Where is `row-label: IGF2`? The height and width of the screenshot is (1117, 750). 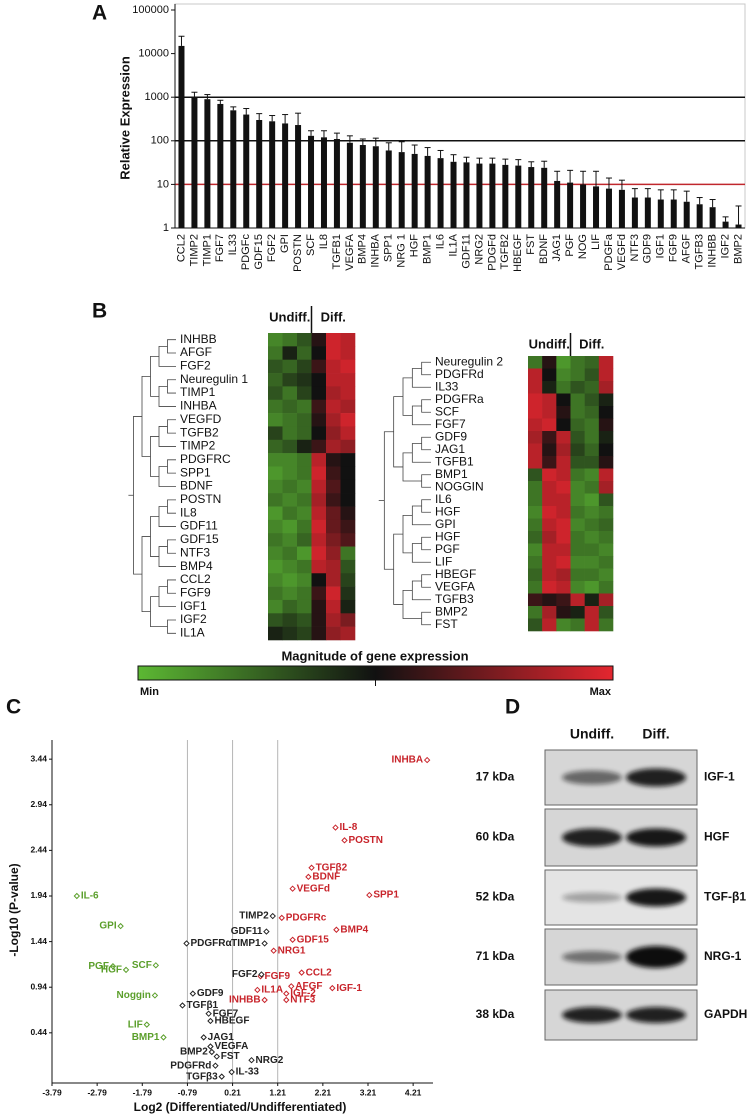
row-label: IGF2 is located at coordinates (193, 619).